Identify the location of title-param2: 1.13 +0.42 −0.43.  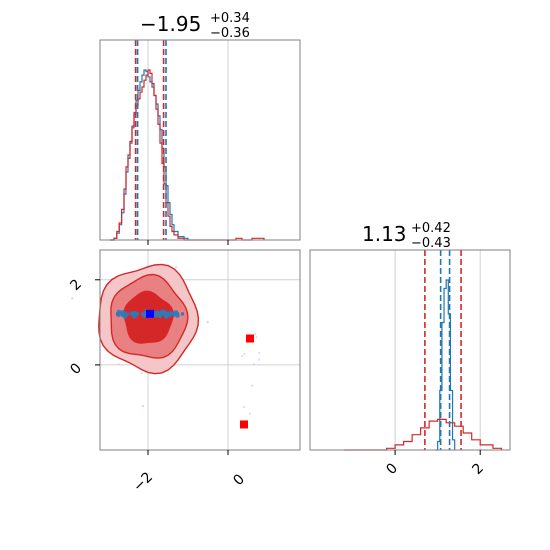
(406, 236).